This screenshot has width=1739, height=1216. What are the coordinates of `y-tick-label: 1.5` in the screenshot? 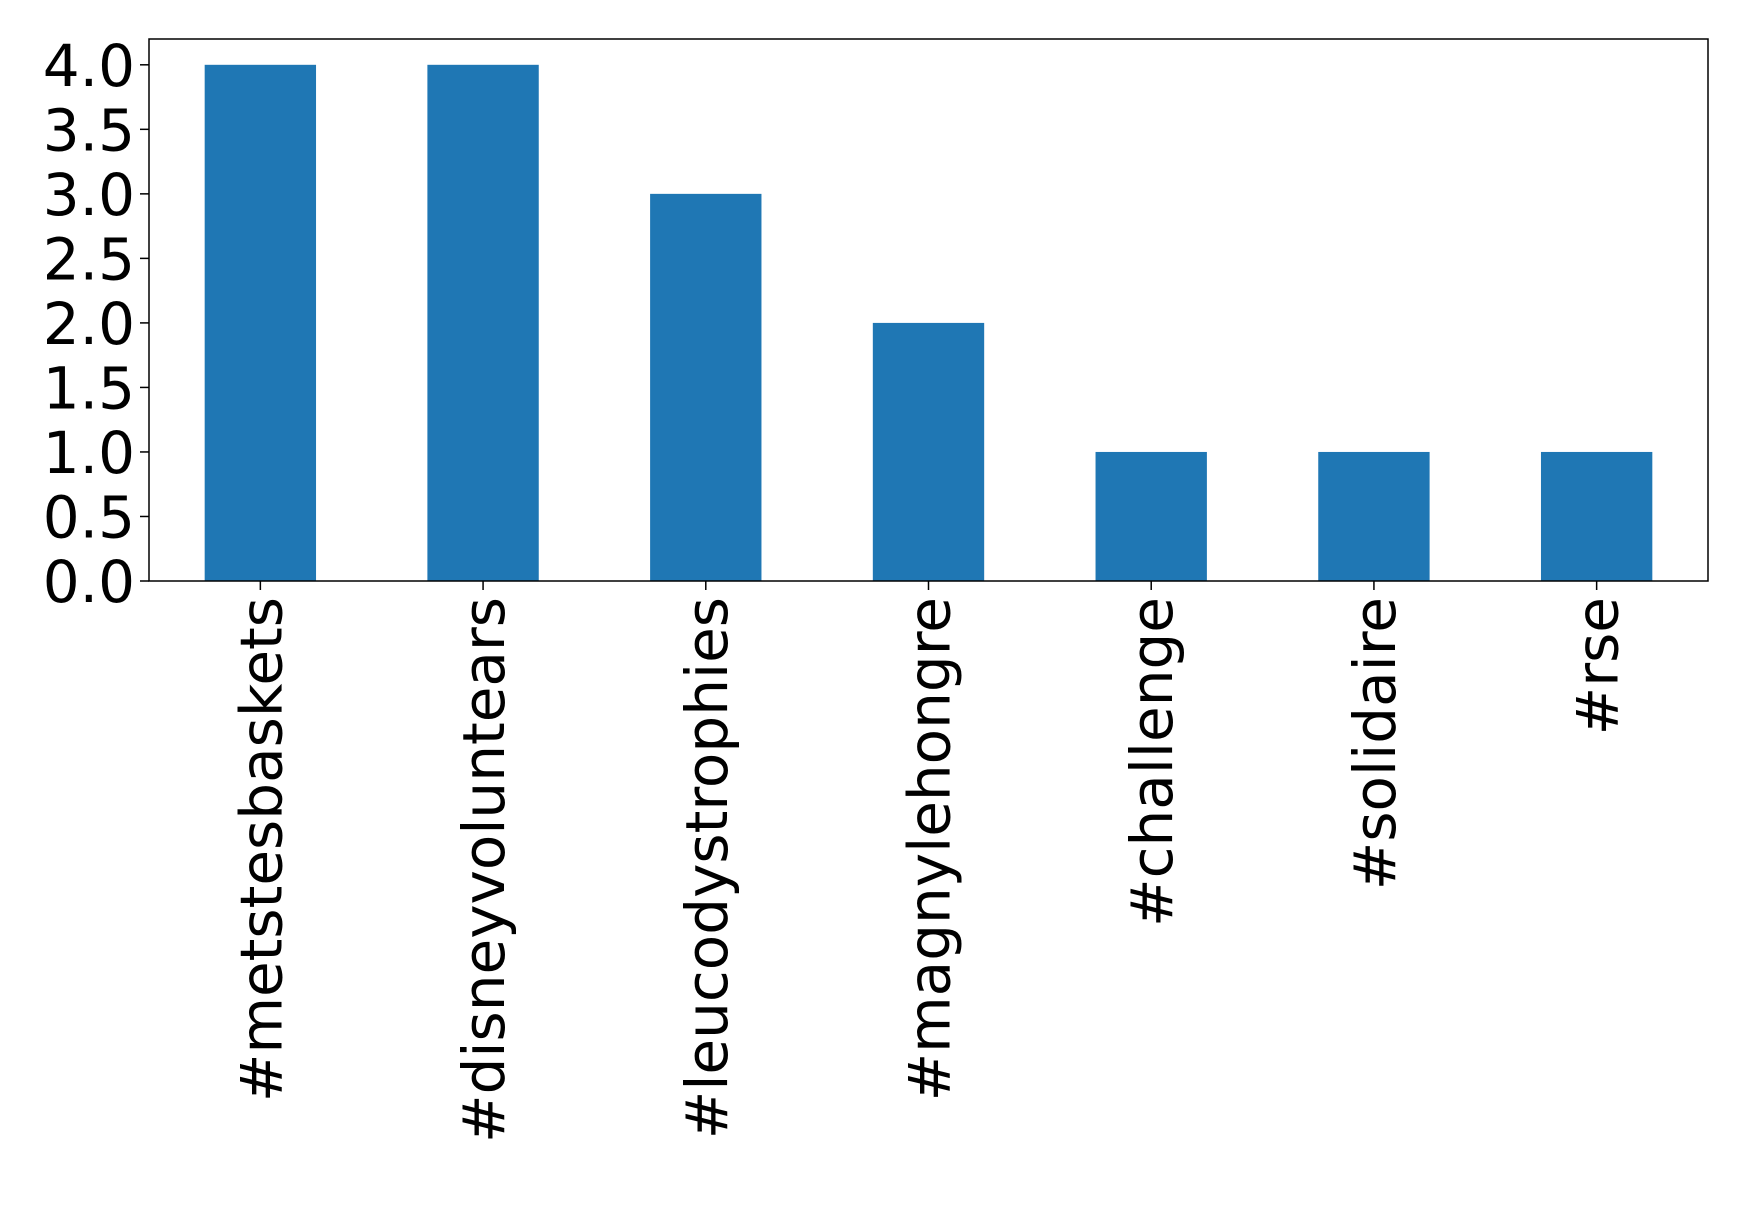 It's located at (89, 388).